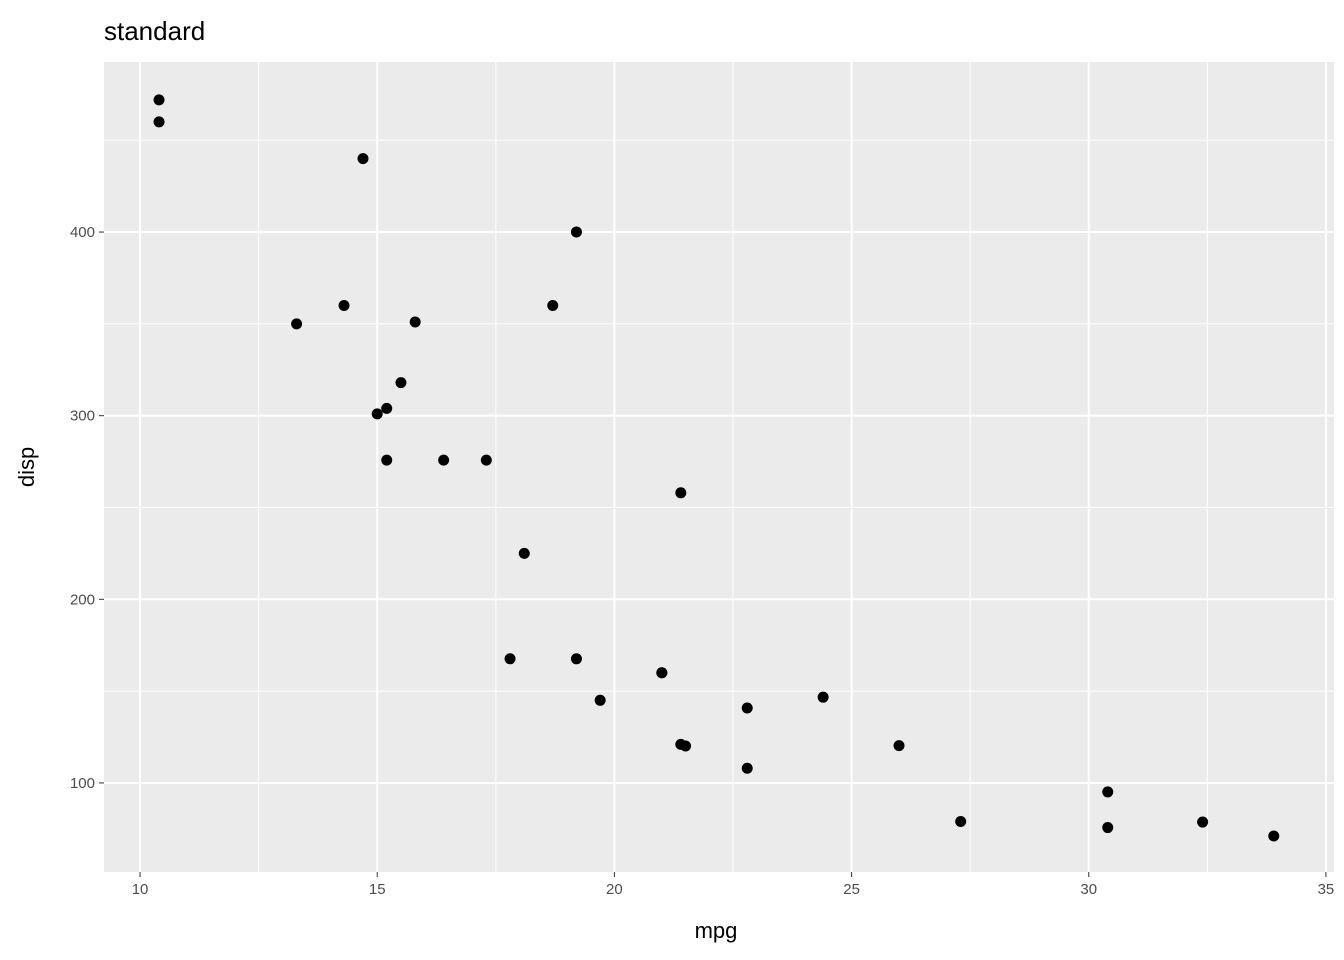 This screenshot has width=1344, height=960. What do you see at coordinates (140, 889) in the screenshot?
I see `x-tick-label: 10` at bounding box center [140, 889].